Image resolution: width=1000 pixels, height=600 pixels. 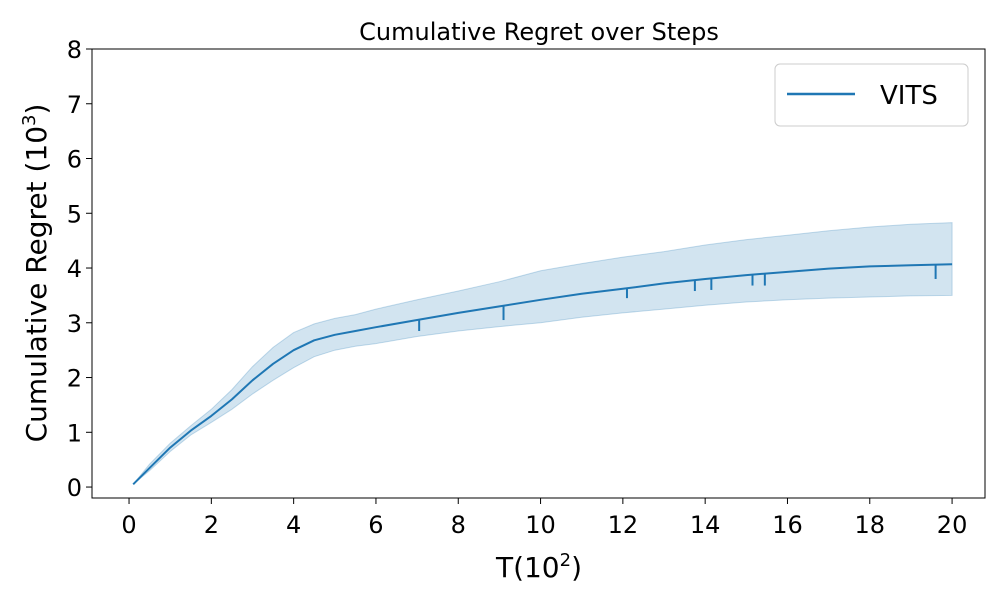 I want to click on y-tick-label: 5, so click(x=74, y=214).